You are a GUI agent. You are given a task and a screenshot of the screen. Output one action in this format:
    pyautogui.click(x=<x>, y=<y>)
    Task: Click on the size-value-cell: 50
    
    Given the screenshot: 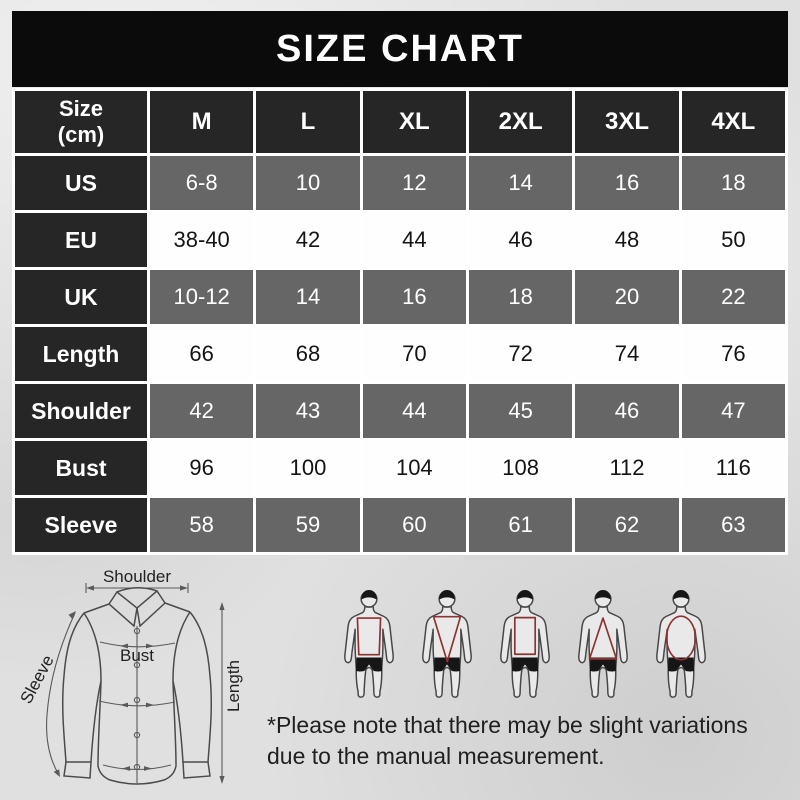 What is the action you would take?
    pyautogui.click(x=733, y=240)
    